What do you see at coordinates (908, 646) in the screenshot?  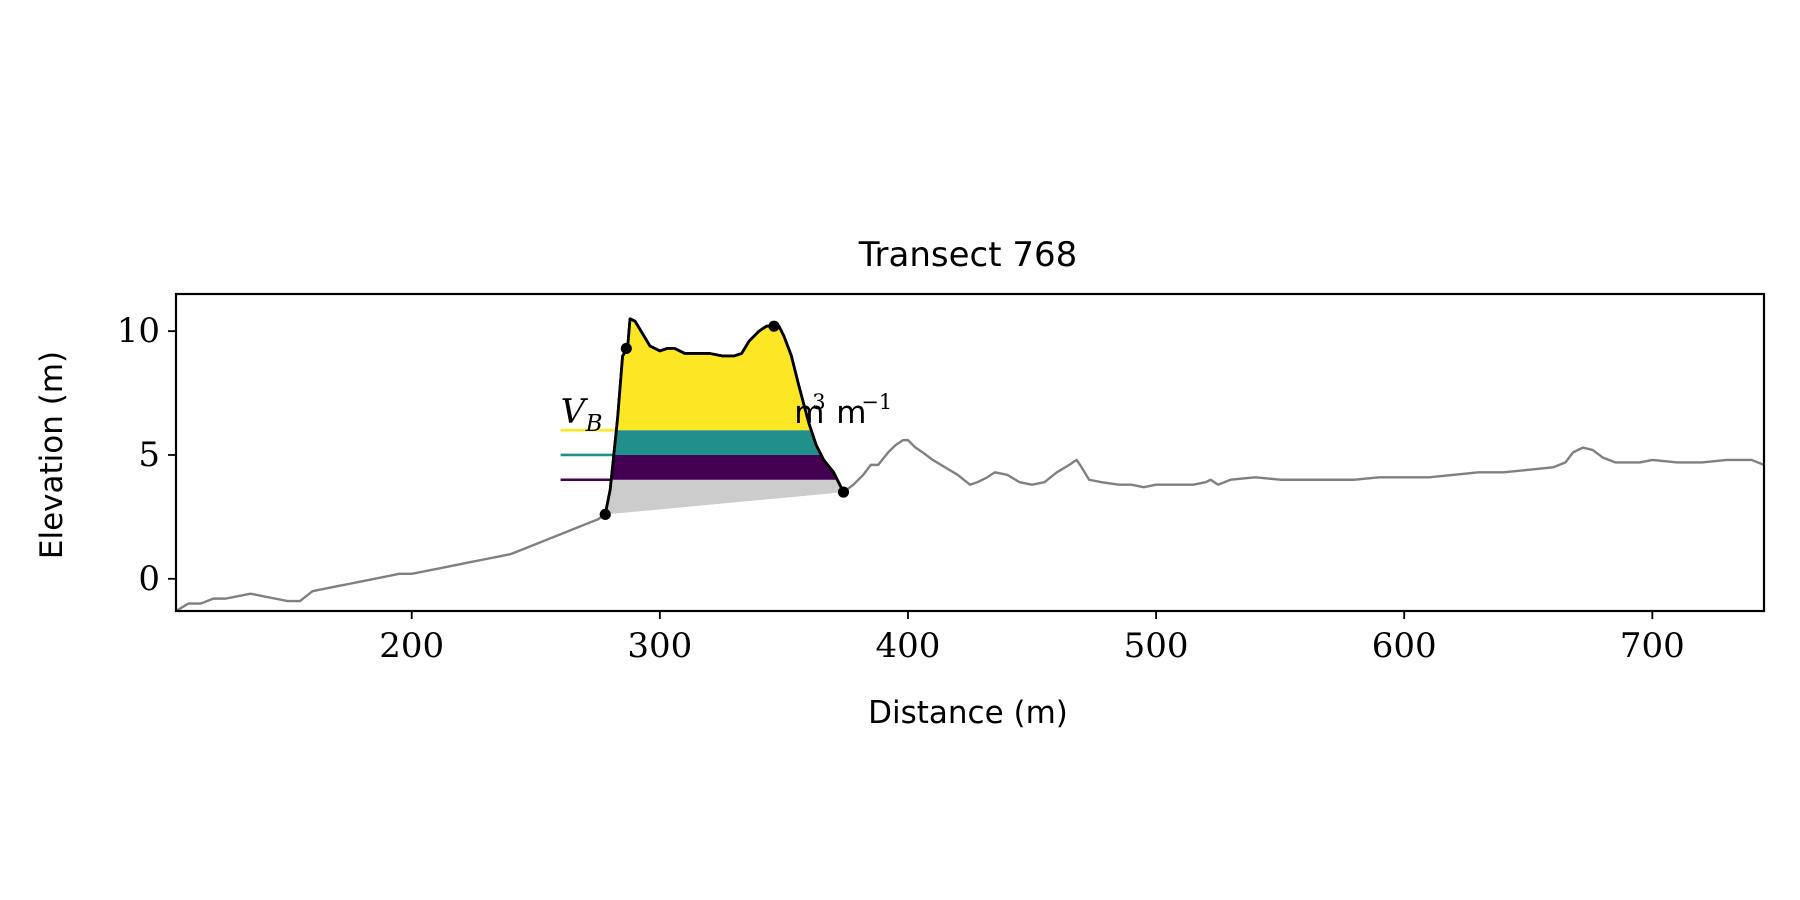 I see `x-tick-label-400: 400` at bounding box center [908, 646].